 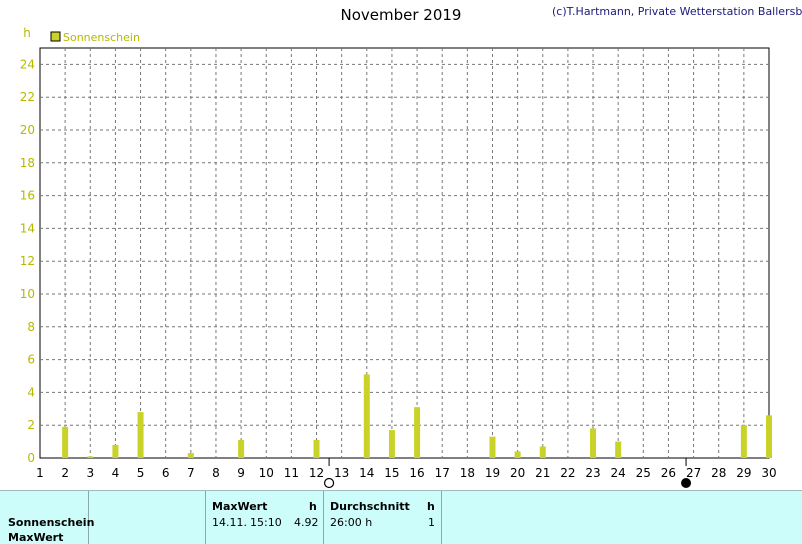 What do you see at coordinates (229, 522) in the screenshot?
I see `maxwert-date: 14.11.` at bounding box center [229, 522].